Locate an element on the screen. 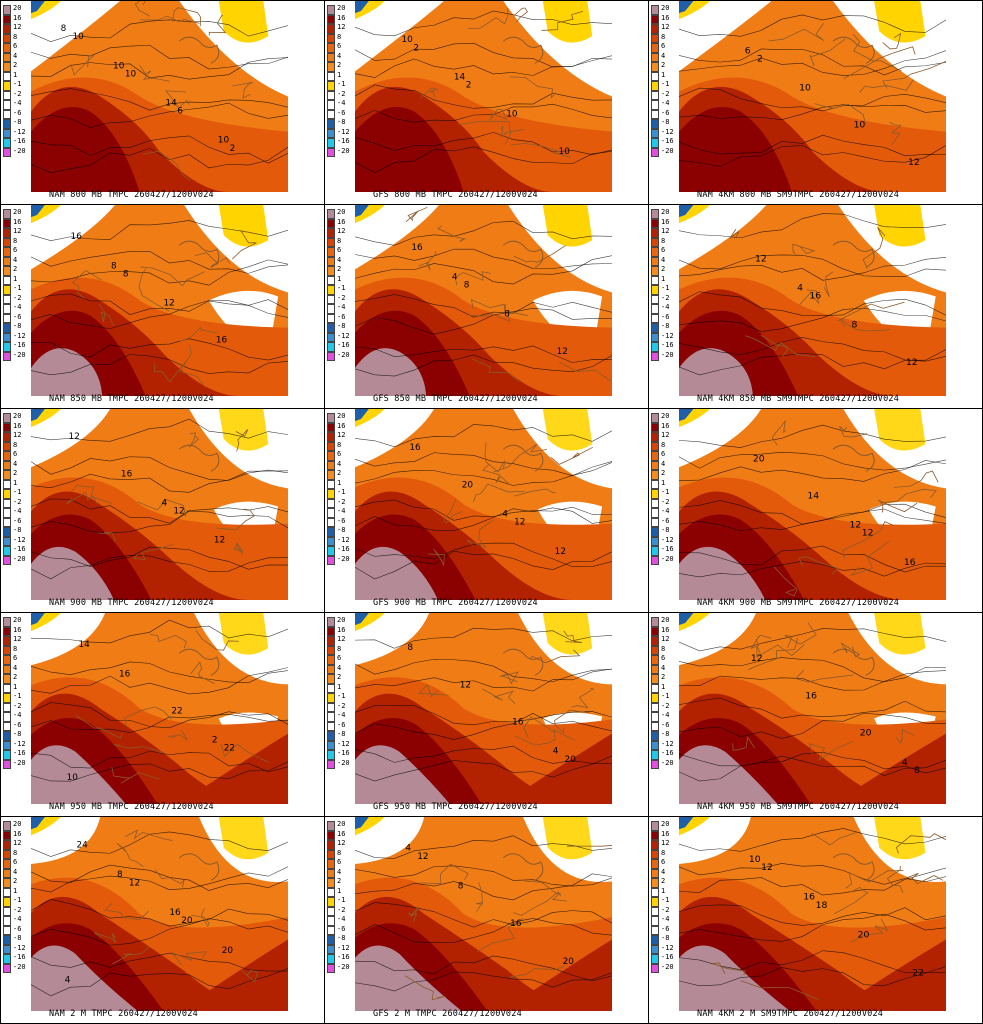 This screenshot has width=983, height=1024. contour-label: 4 is located at coordinates (800, 289).